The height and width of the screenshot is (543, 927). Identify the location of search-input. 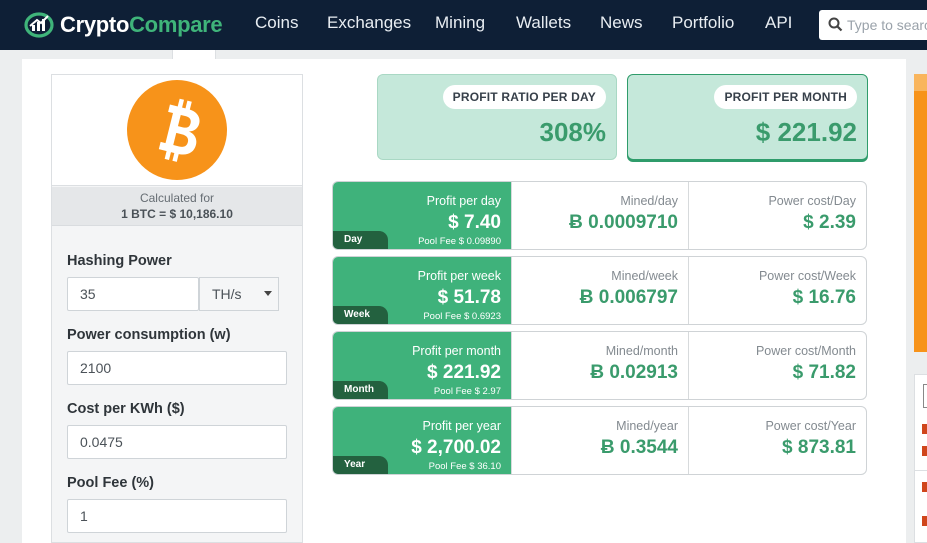
(887, 25).